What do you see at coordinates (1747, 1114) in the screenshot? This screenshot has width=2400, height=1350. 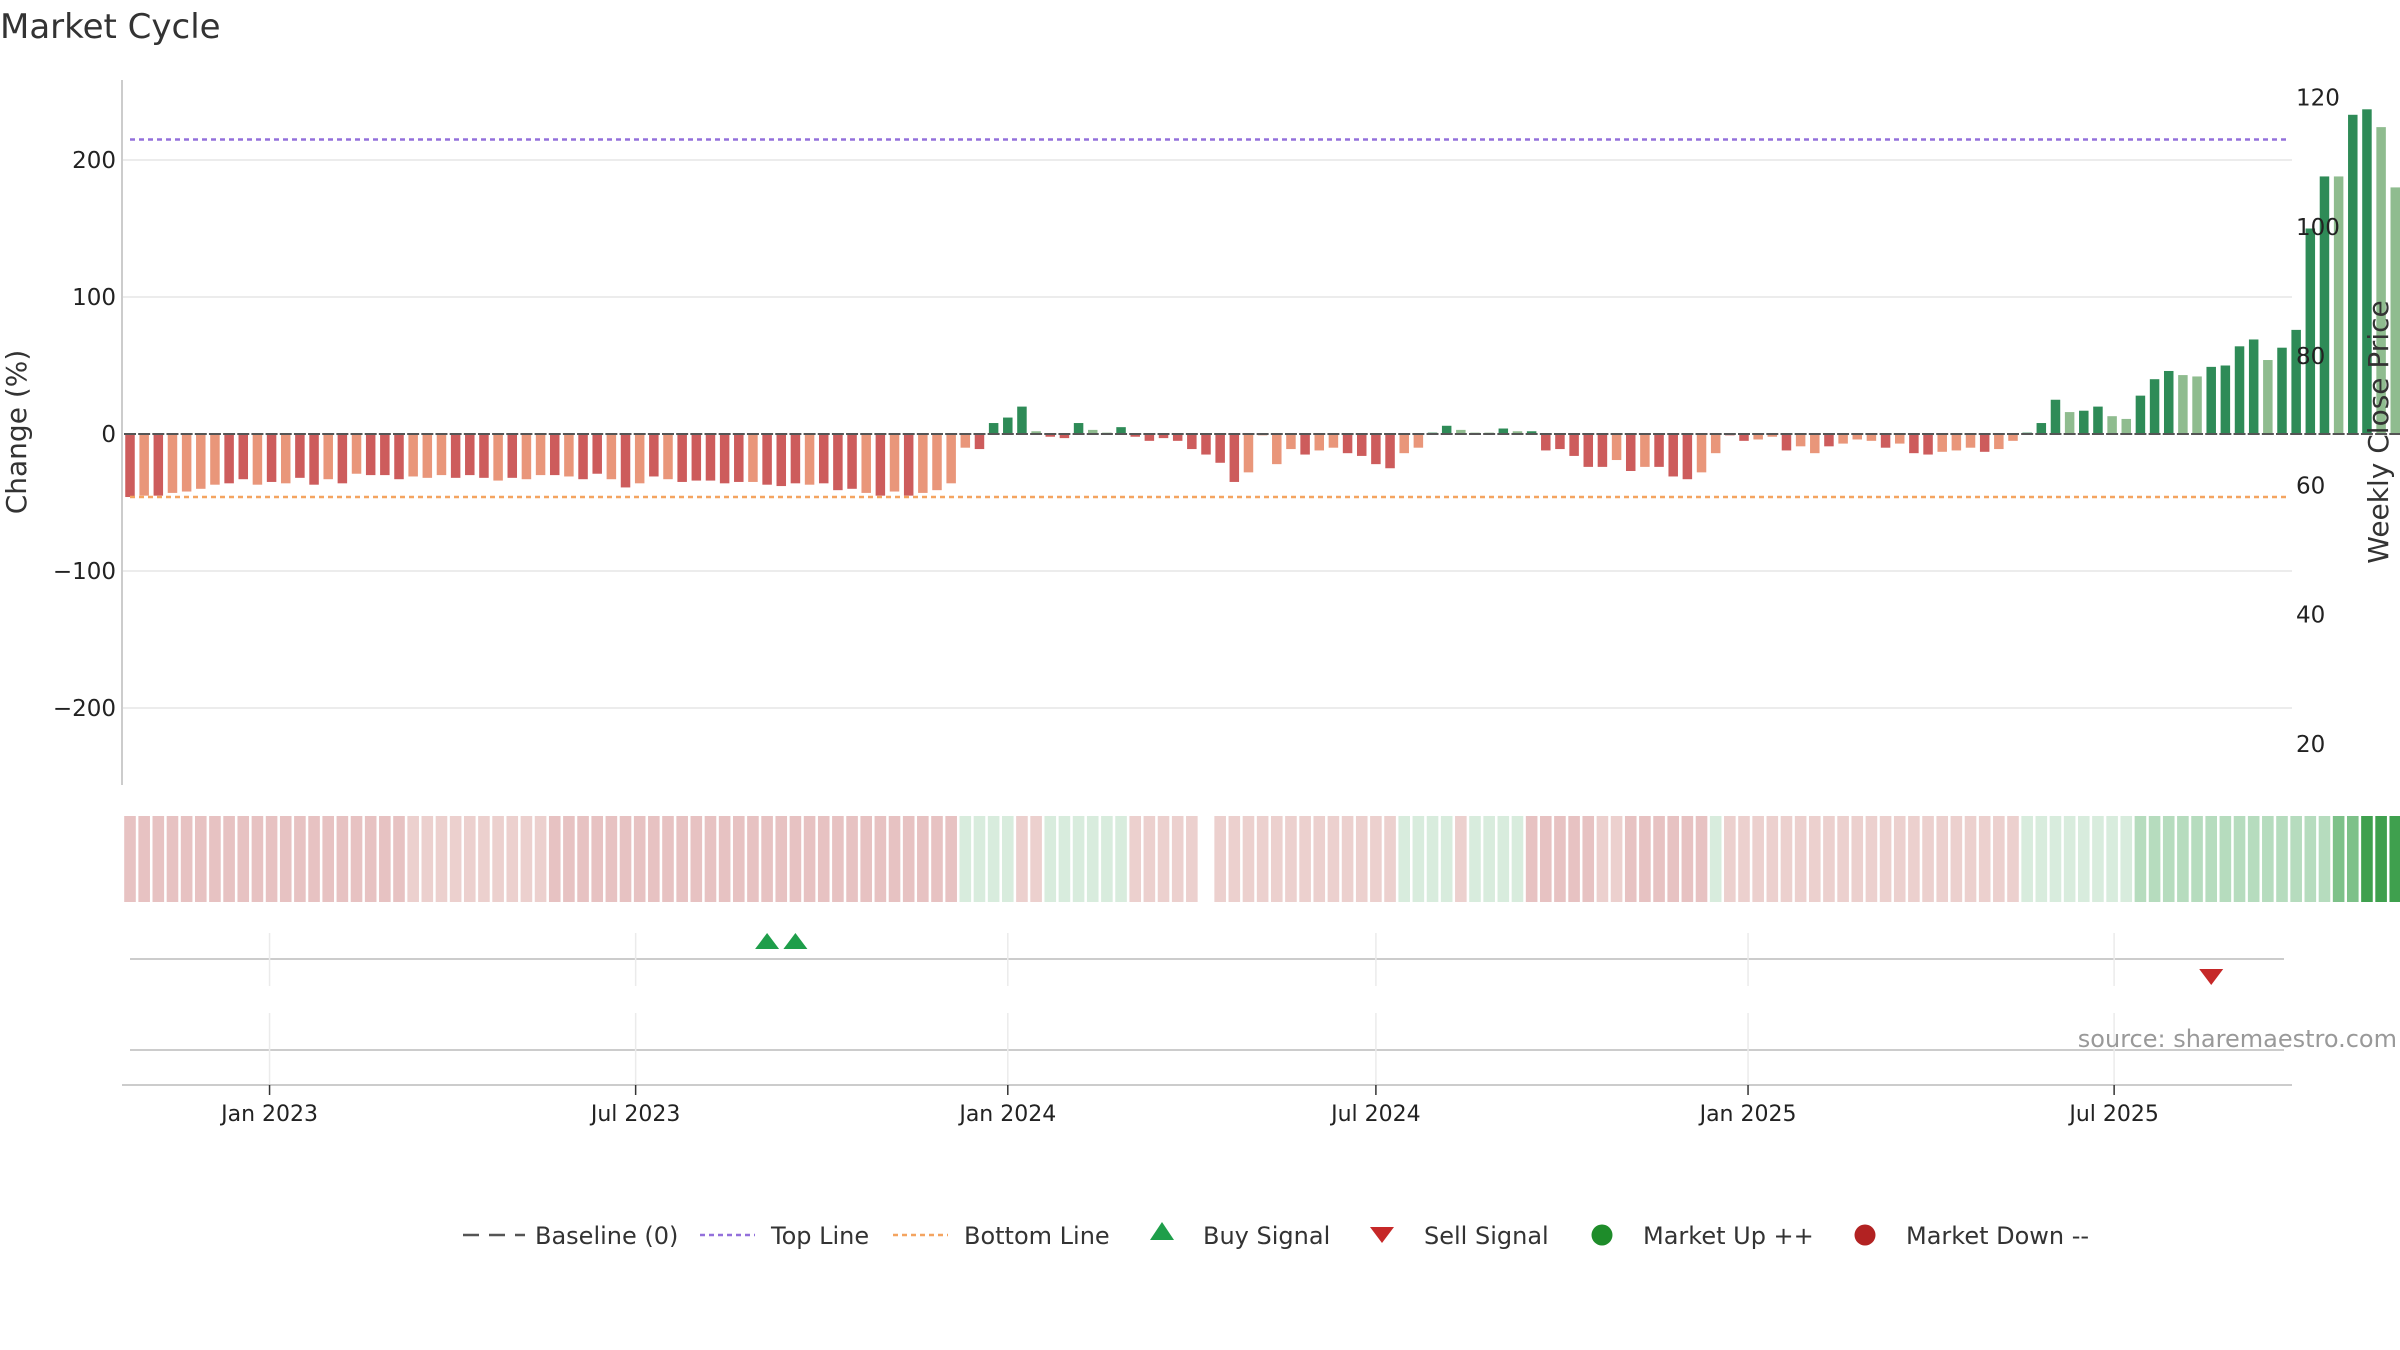 I see `date-tick-label: Jan 2025` at bounding box center [1747, 1114].